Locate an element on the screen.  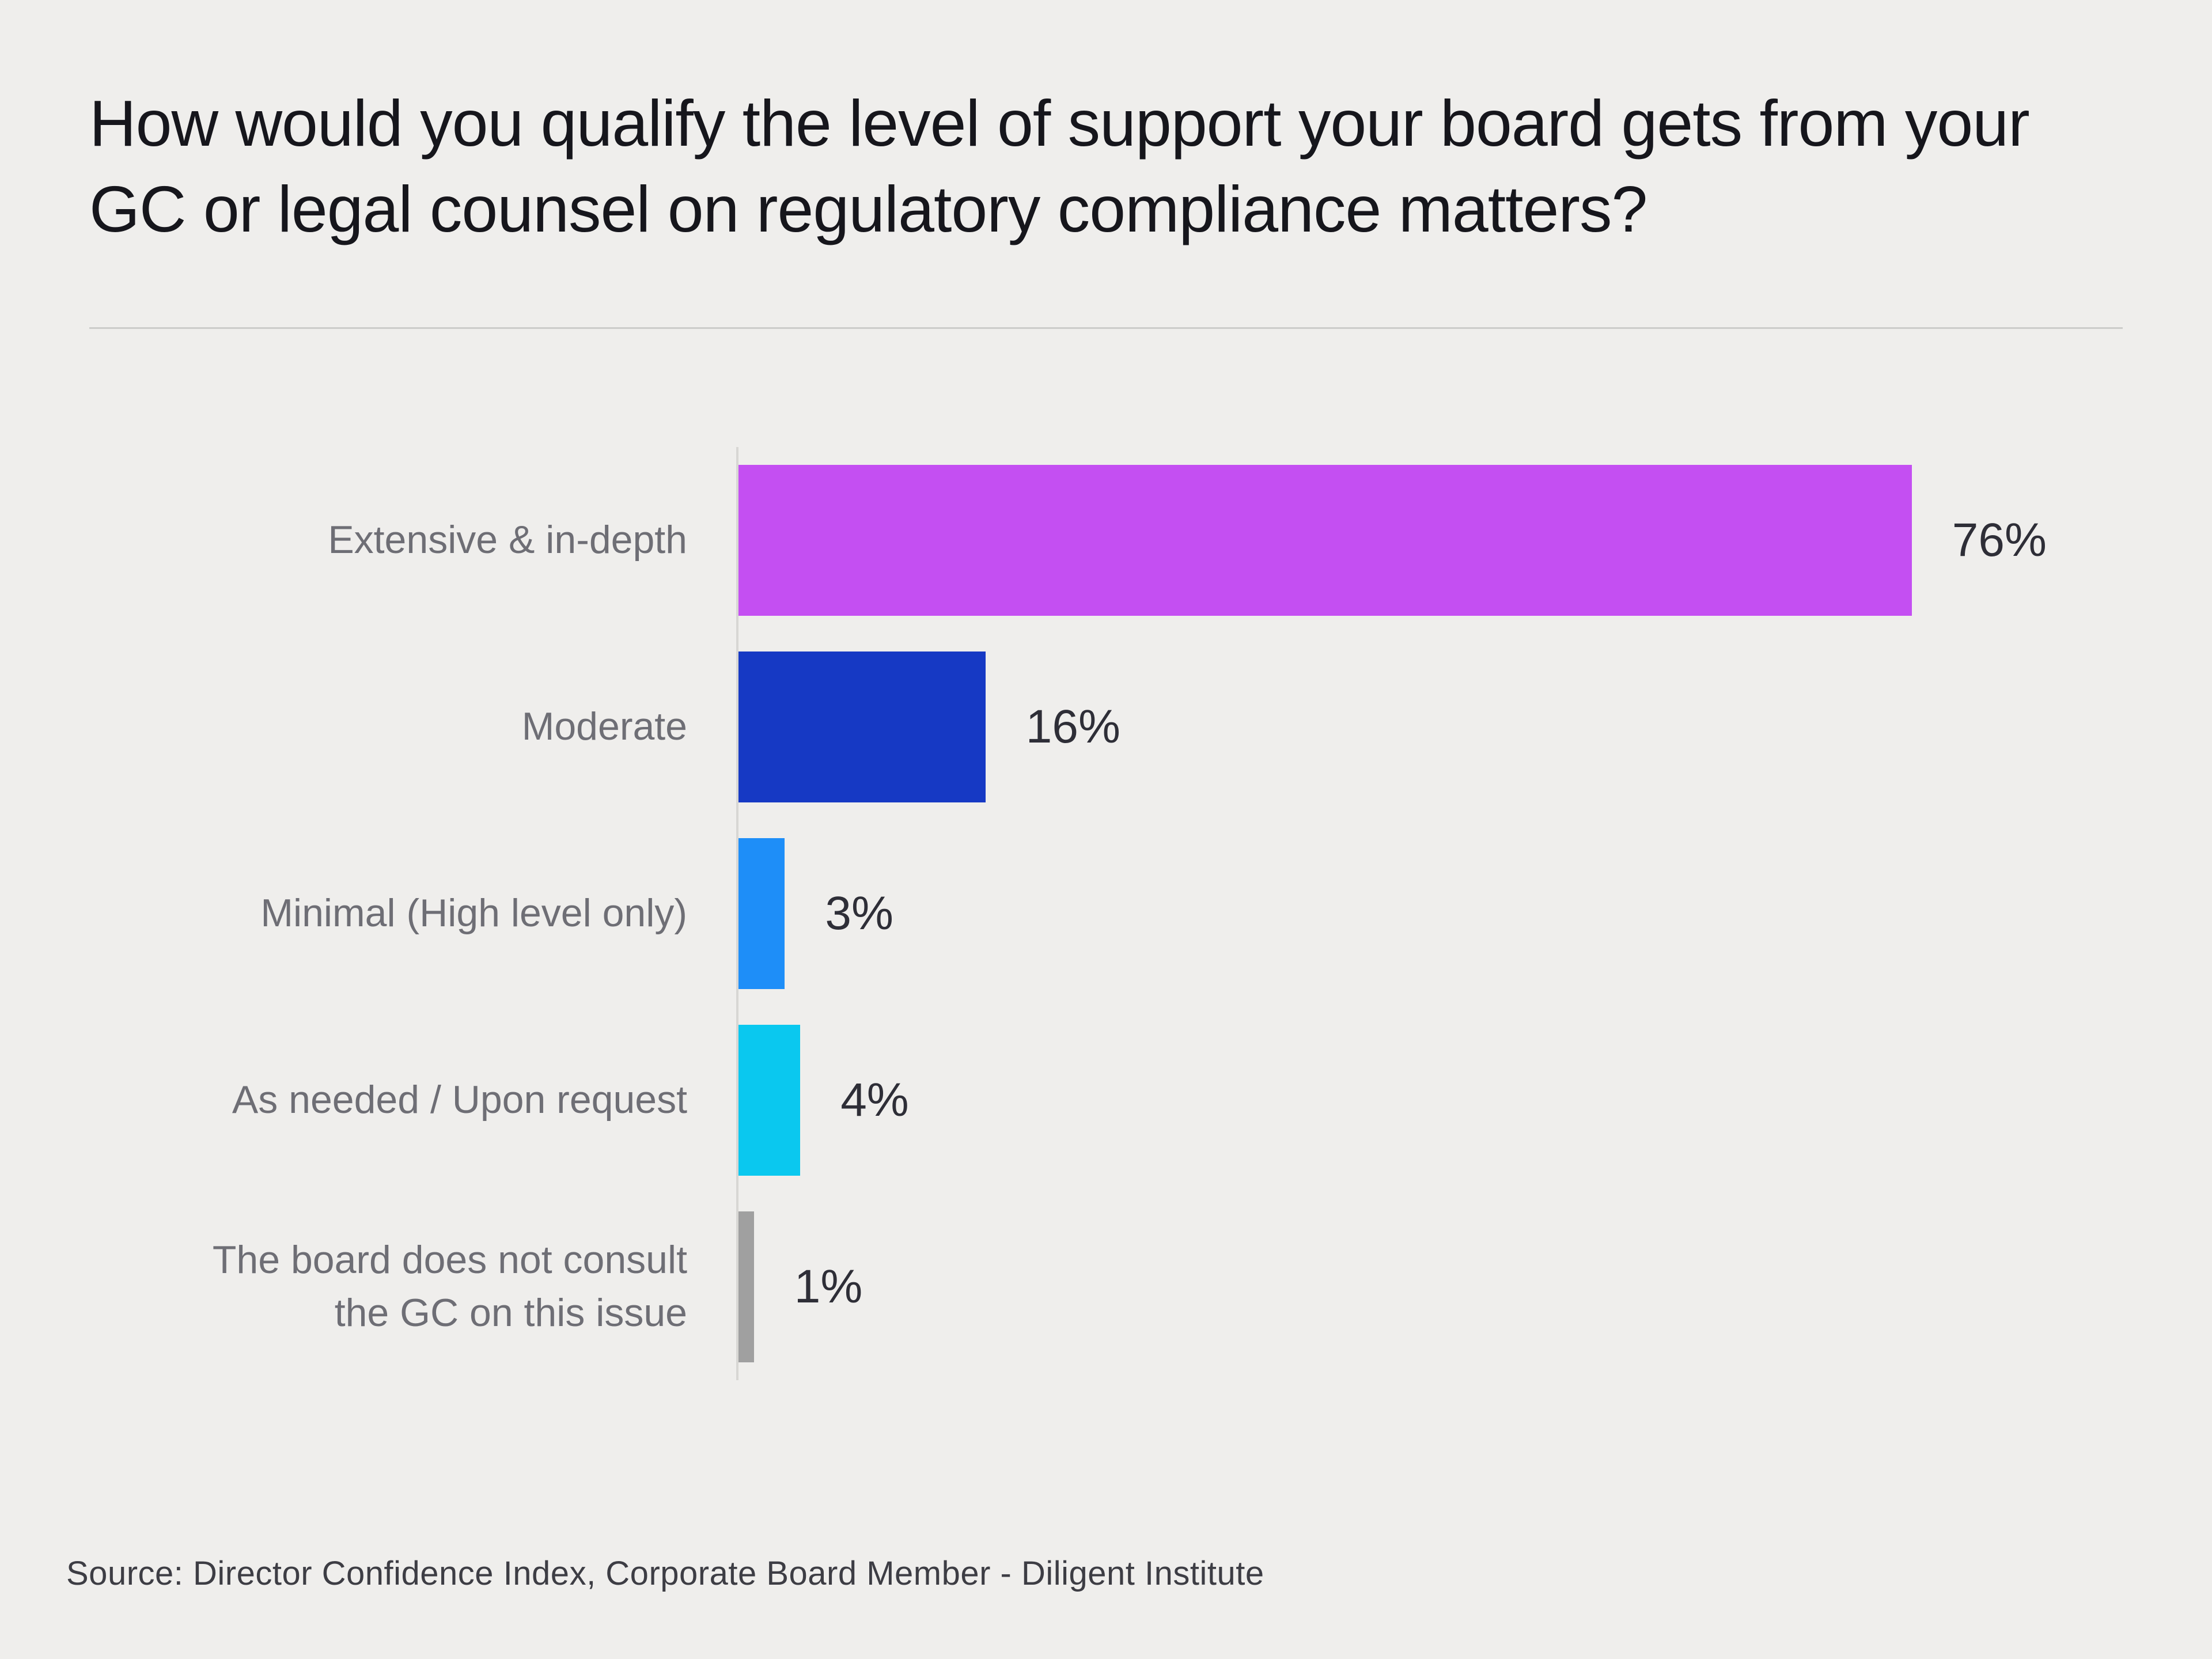
bar-row: Extensive & in-depth 76% is located at coordinates (1106, 540).